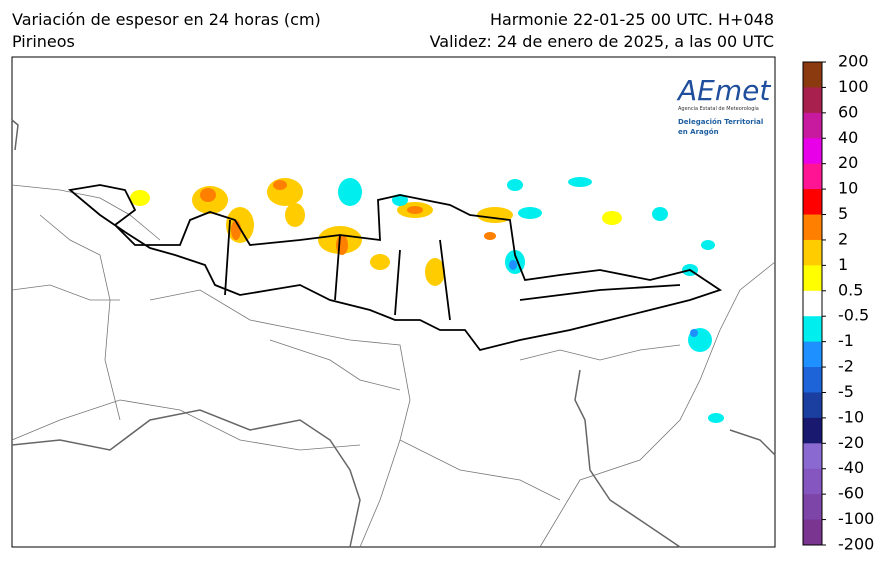  What do you see at coordinates (846, 366) in the screenshot?
I see `colorbar-label: -2` at bounding box center [846, 366].